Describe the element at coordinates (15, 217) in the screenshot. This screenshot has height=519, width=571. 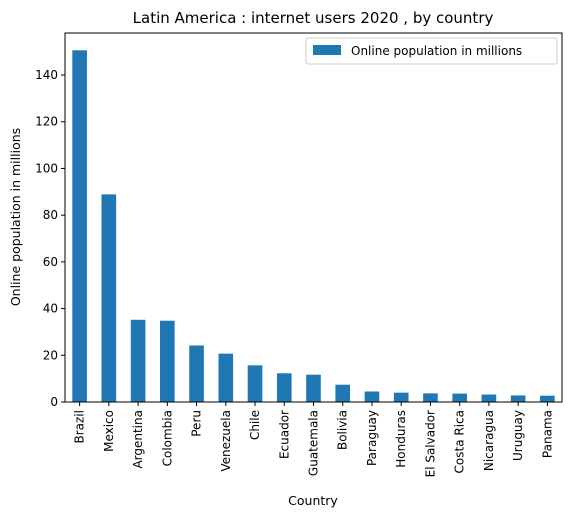
I see `y-axis-label: Online population in millions` at that location.